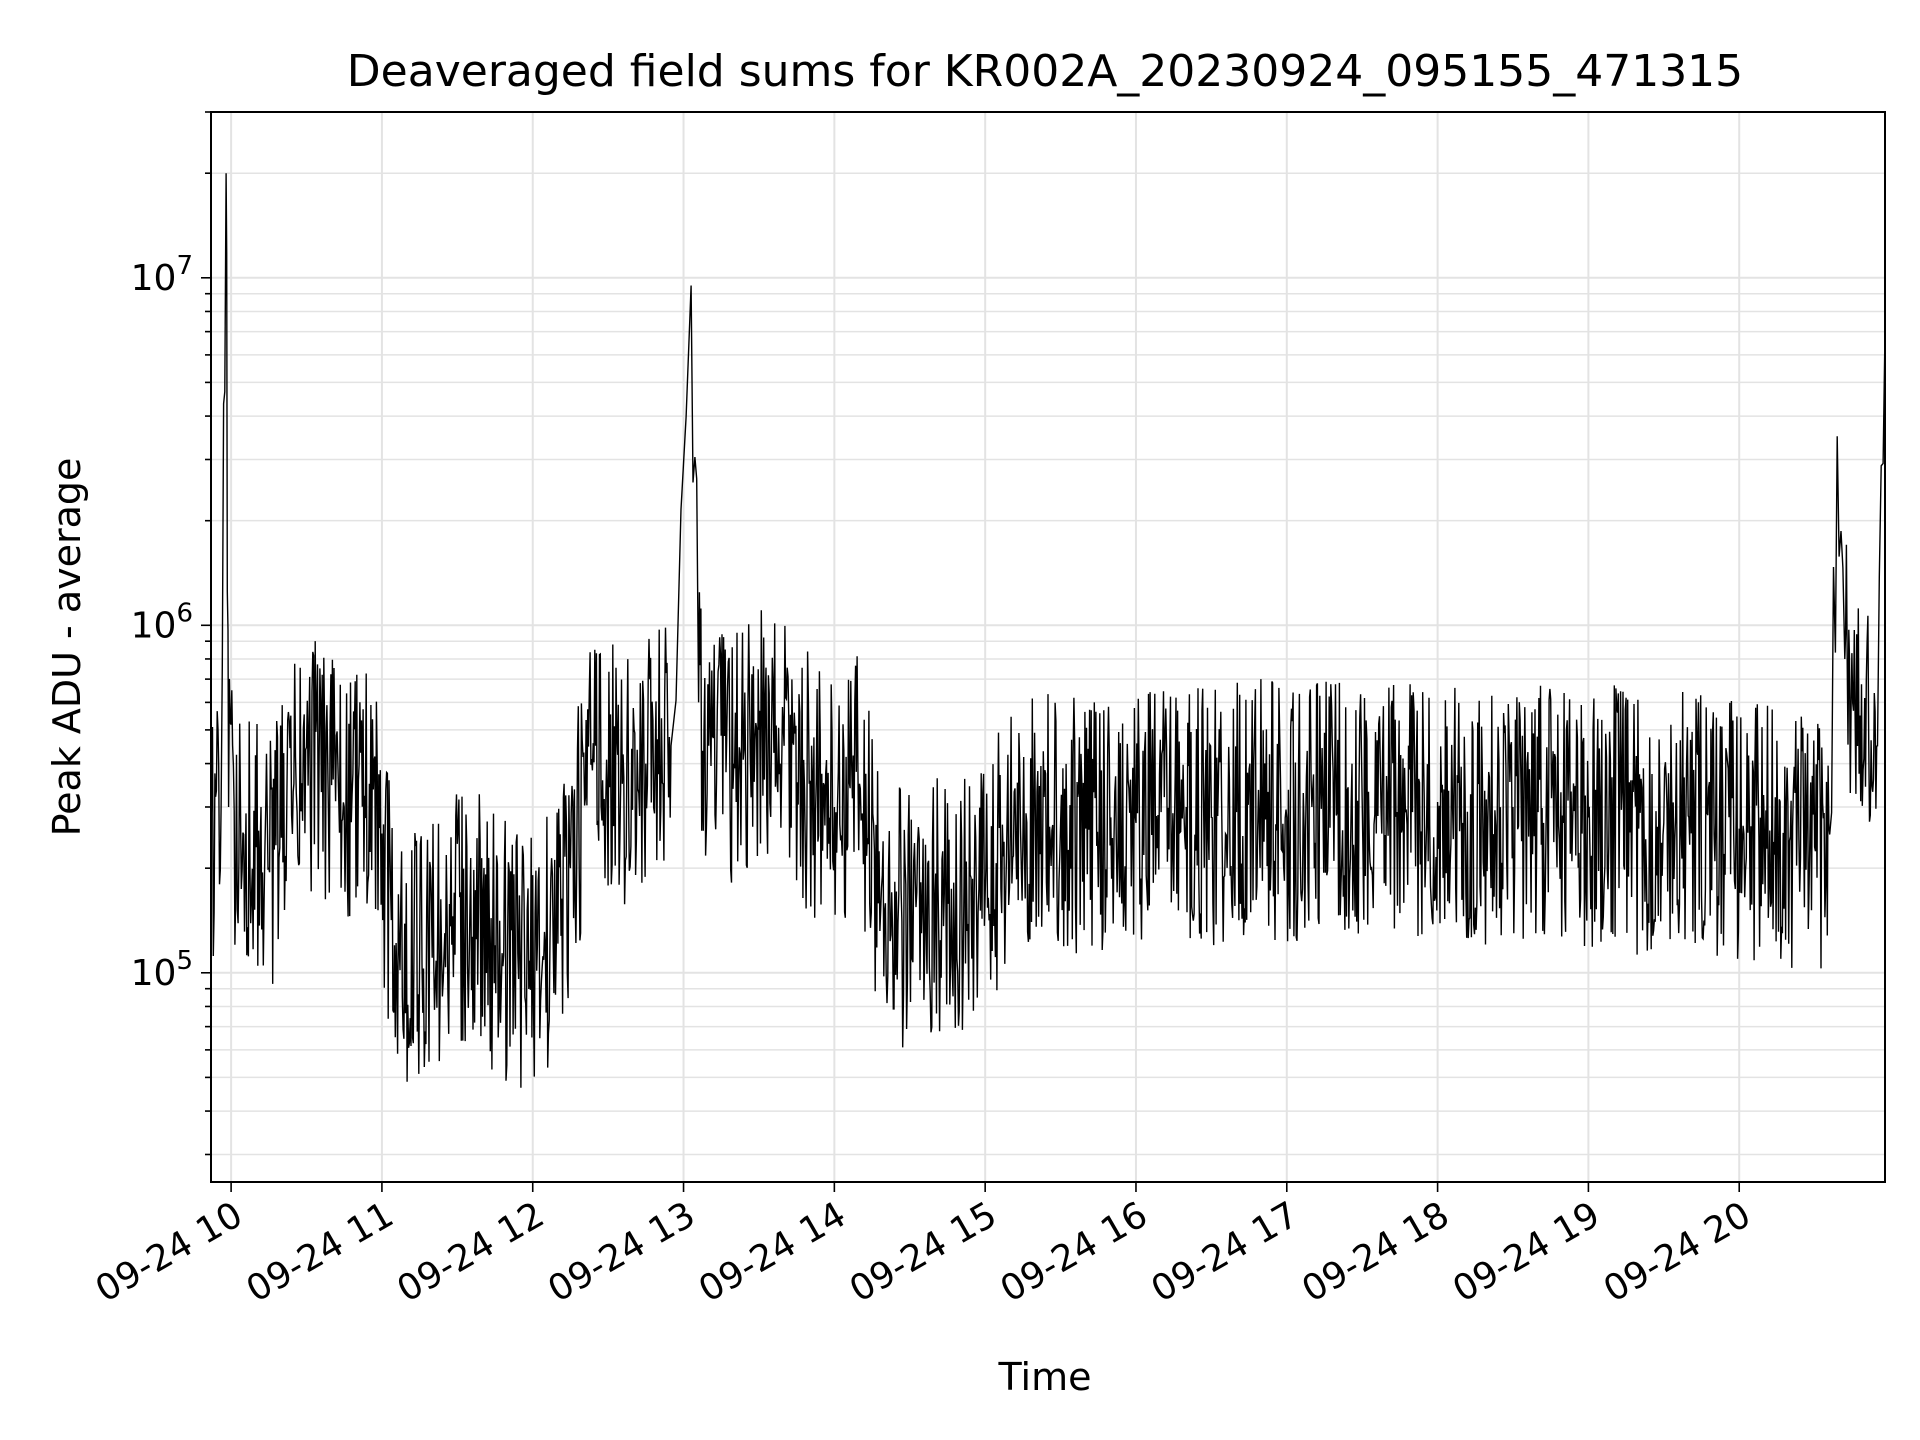 This screenshot has width=1920, height=1440. What do you see at coordinates (169, 1252) in the screenshot?
I see `x-tick-label: 09-24 10` at bounding box center [169, 1252].